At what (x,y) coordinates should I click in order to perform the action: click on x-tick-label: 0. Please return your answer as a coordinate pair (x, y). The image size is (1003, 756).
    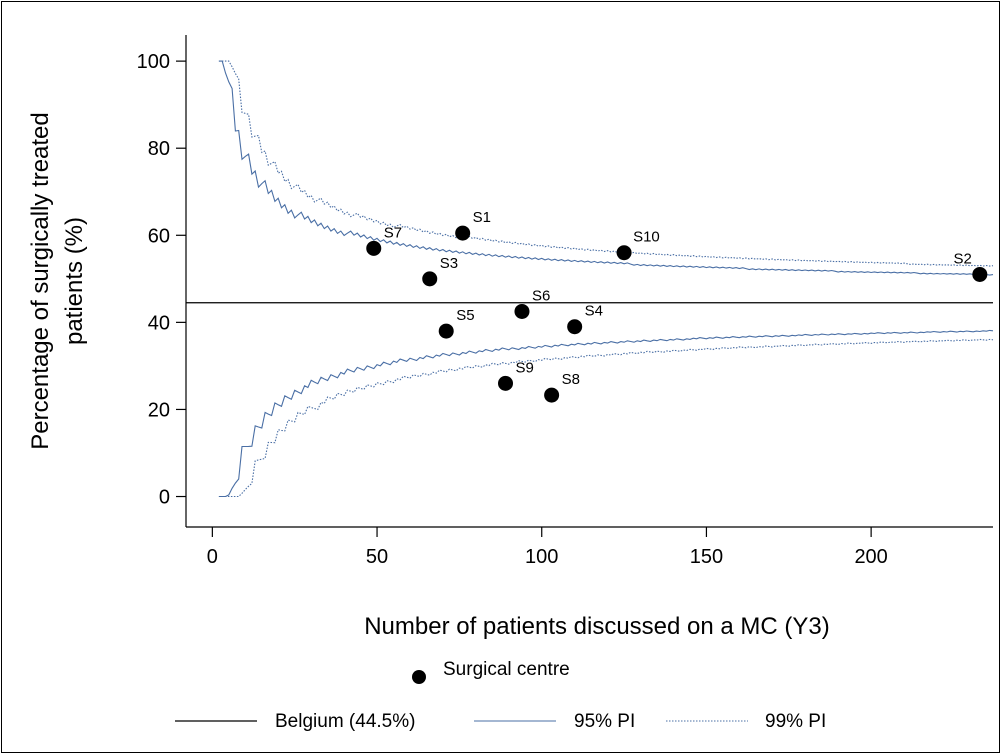
    Looking at the image, I should click on (212, 557).